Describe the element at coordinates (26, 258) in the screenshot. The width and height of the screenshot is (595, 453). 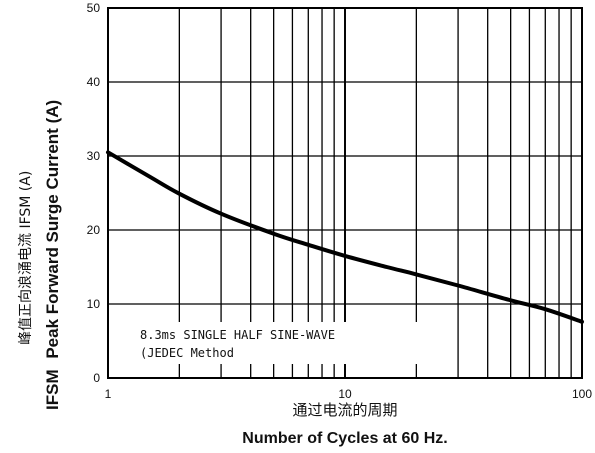
I see `y-axis-label-cn: 峰值正向浪涌电流 IFSM (A)` at that location.